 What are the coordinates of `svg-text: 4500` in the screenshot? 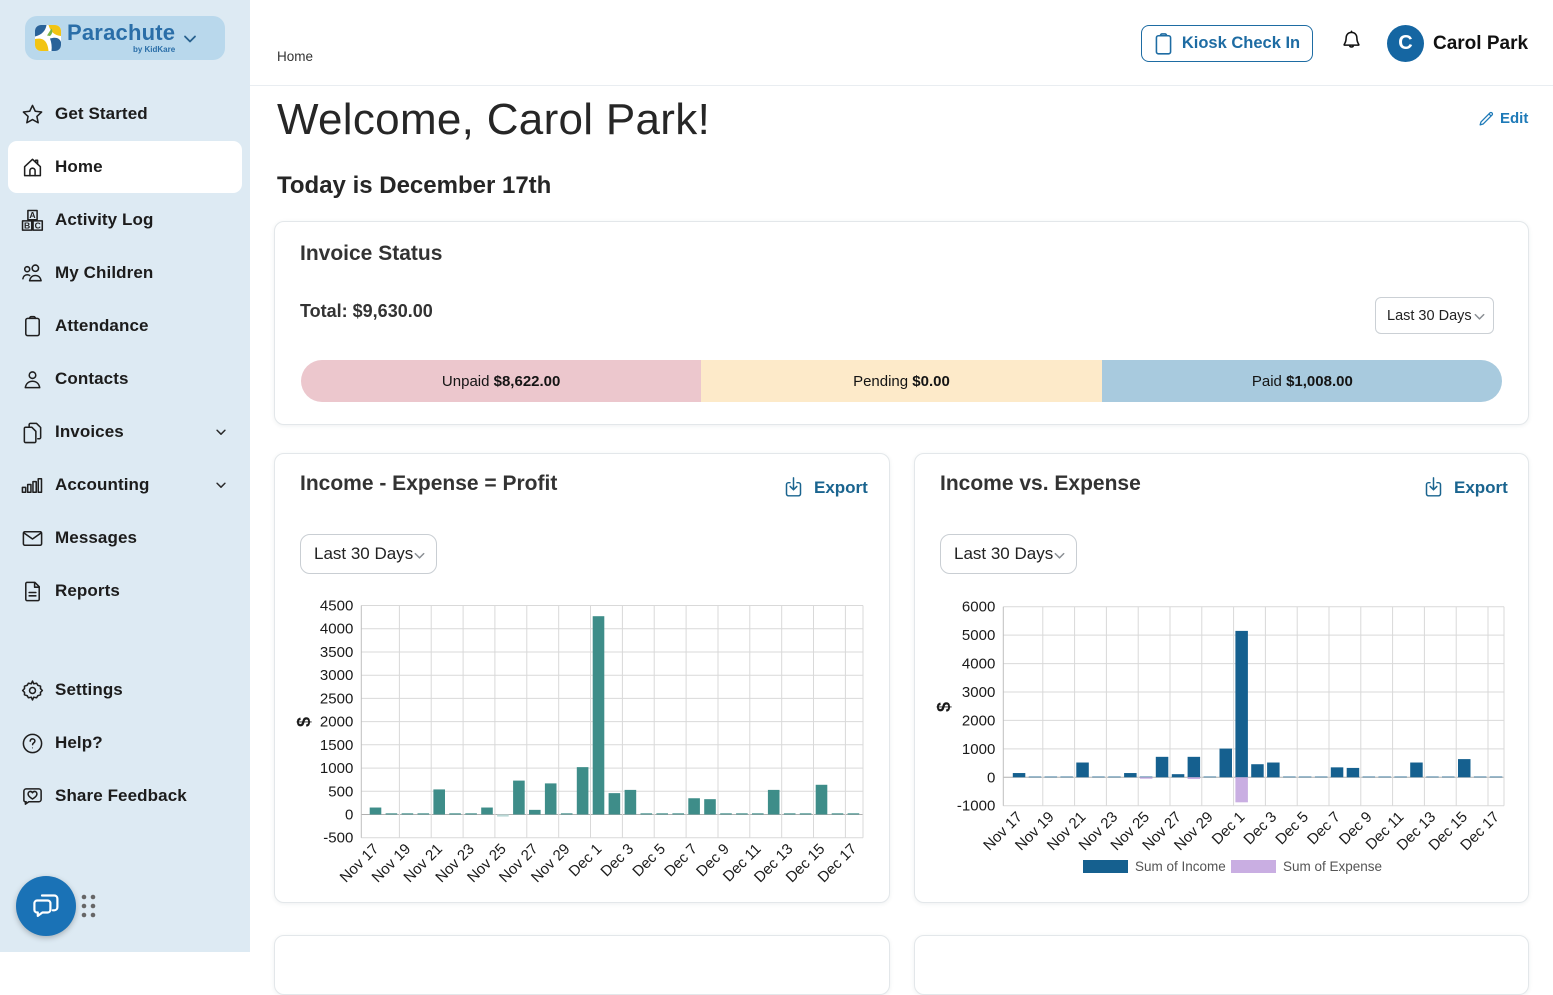 It's located at (336, 606).